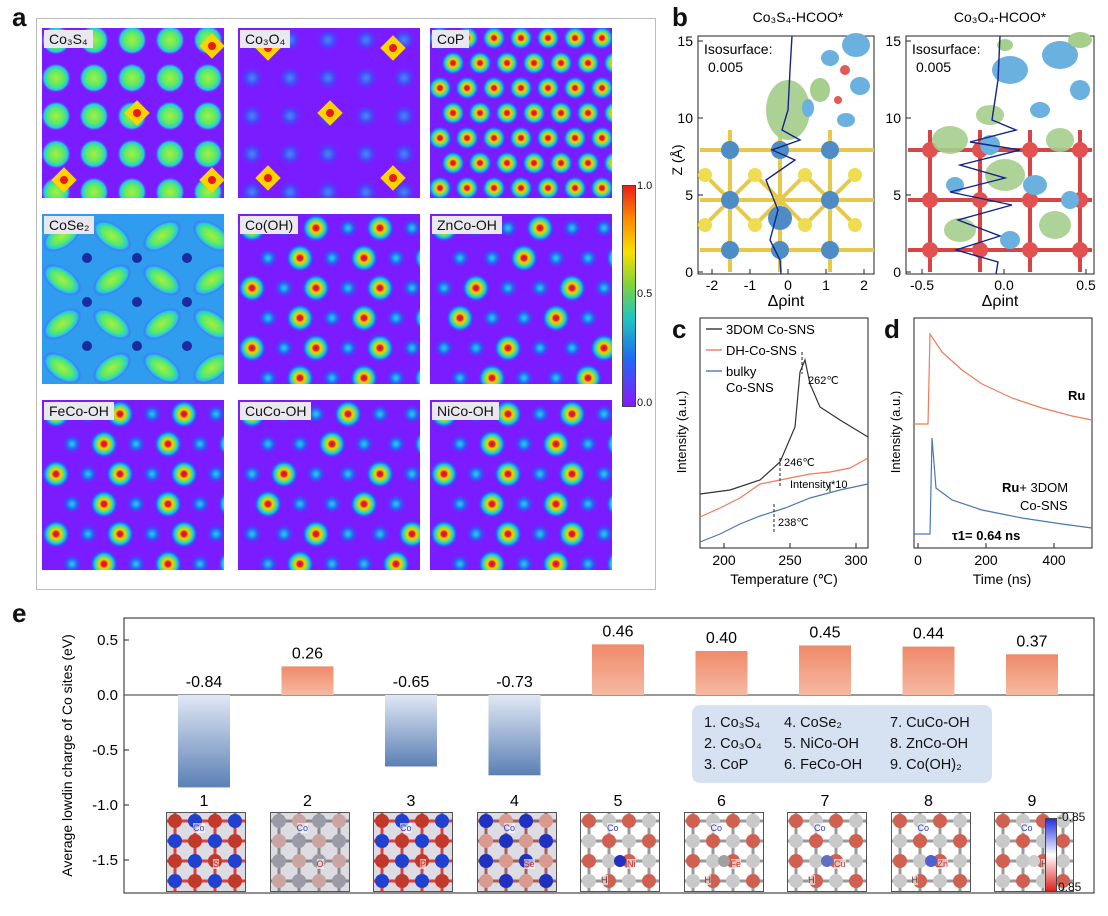  I want to click on structure-1: Co S, so click(206, 852).